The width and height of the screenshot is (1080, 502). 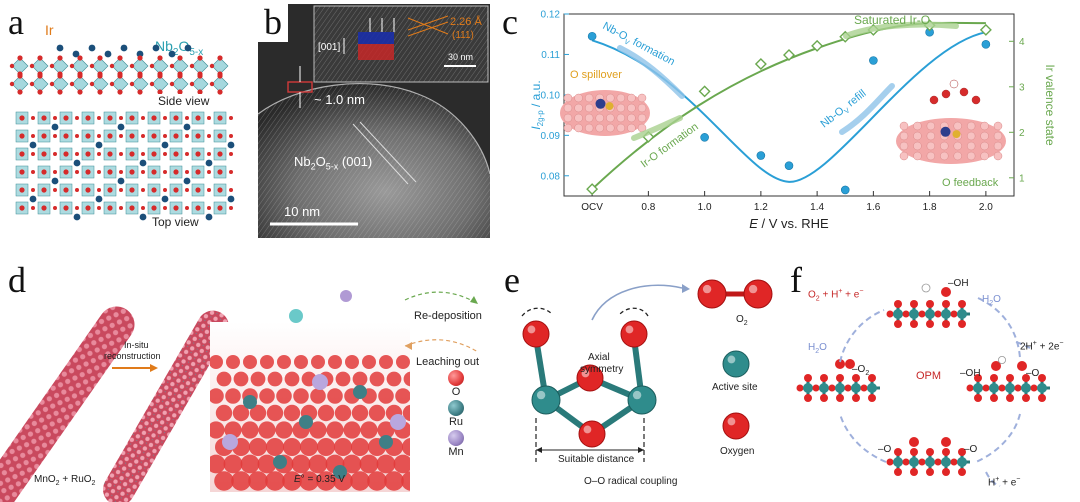 I want to click on suitable-distance-label: Suitable distance, so click(x=596, y=459).